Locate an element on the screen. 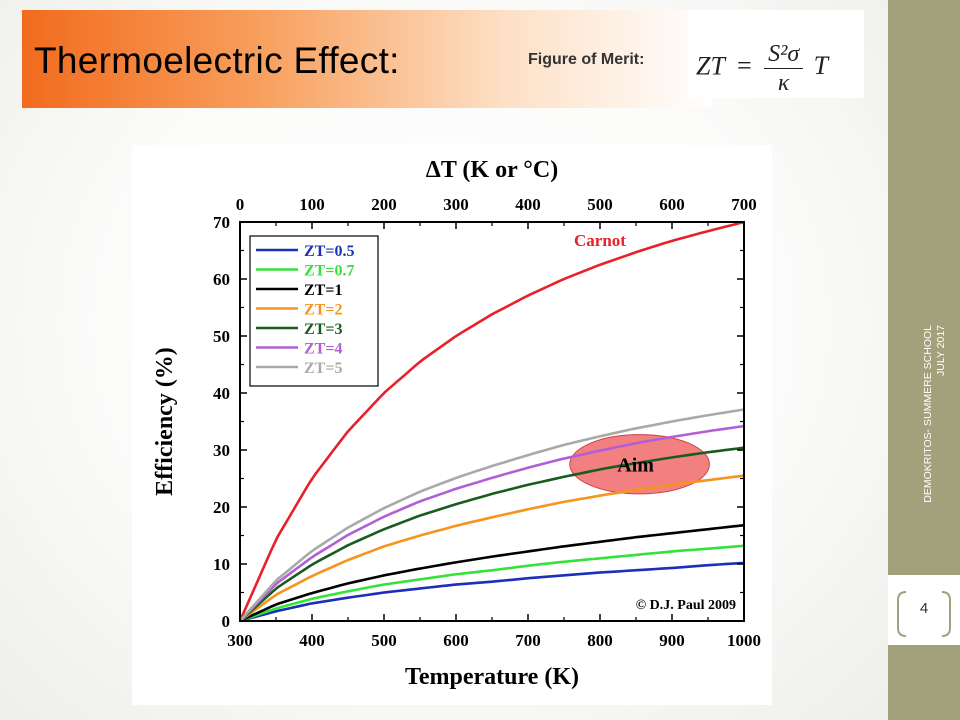  sidebar-lower is located at coordinates (924, 682).